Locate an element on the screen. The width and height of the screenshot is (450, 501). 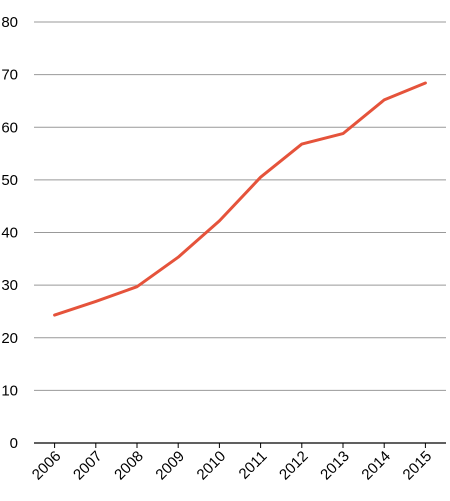
x-tick-label-2013: 2013 is located at coordinates (335, 466).